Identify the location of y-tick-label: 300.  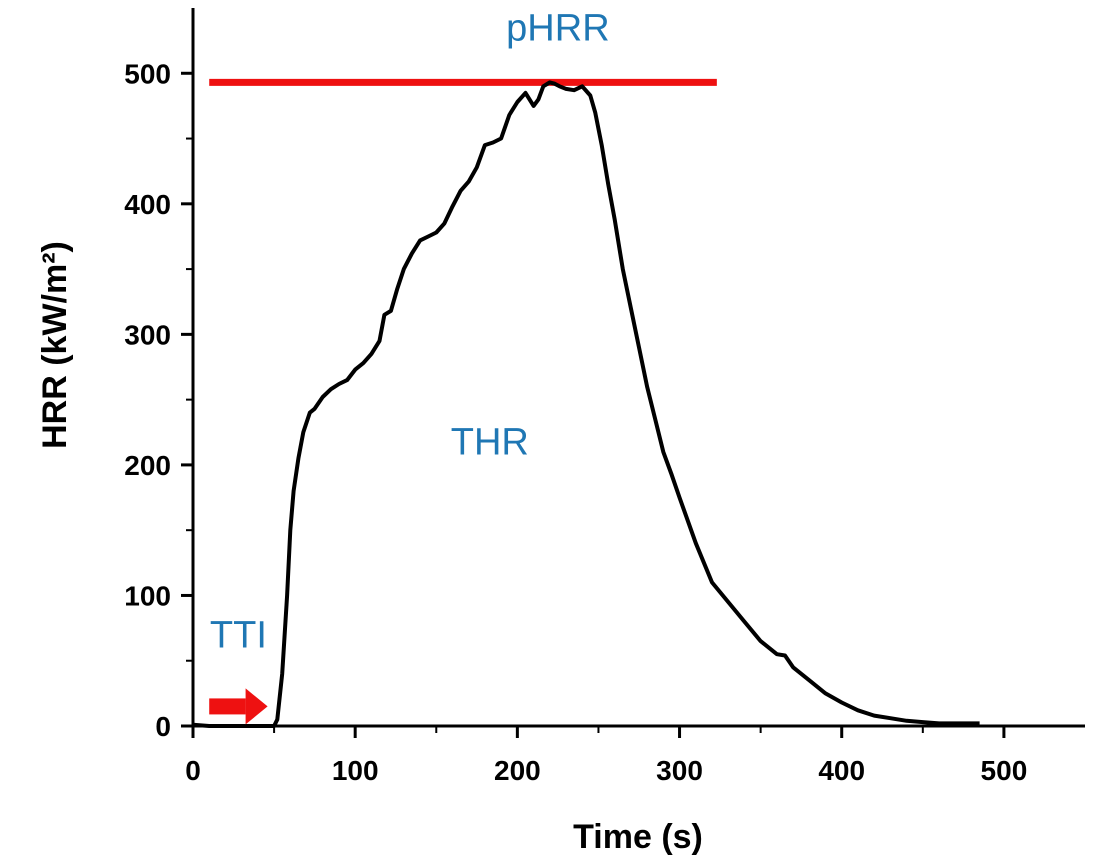
(147, 334).